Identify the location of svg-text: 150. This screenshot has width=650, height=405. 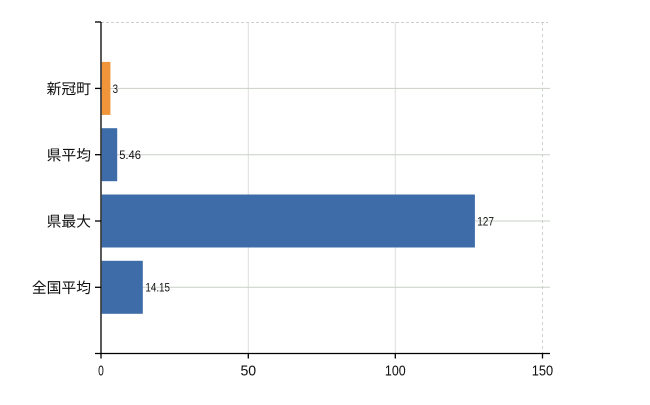
(542, 371).